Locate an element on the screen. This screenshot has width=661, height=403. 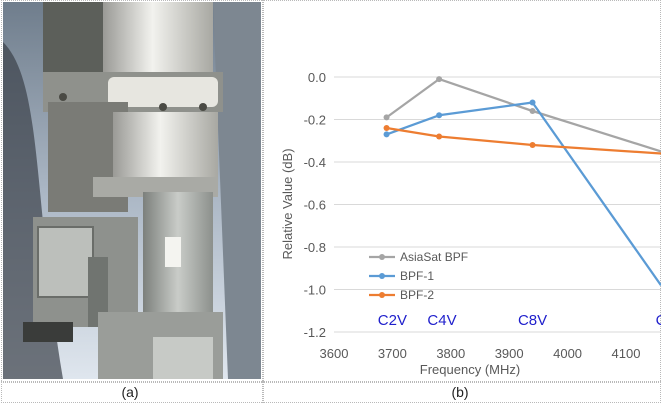
channel-annotation: C is located at coordinates (658, 320).